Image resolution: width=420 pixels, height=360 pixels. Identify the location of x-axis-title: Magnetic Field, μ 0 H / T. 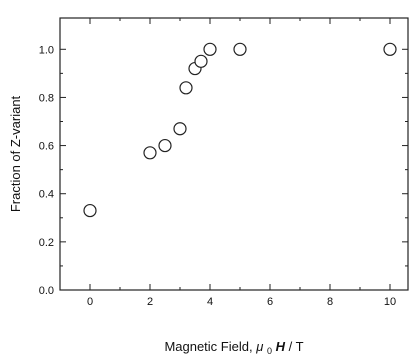
(233, 348).